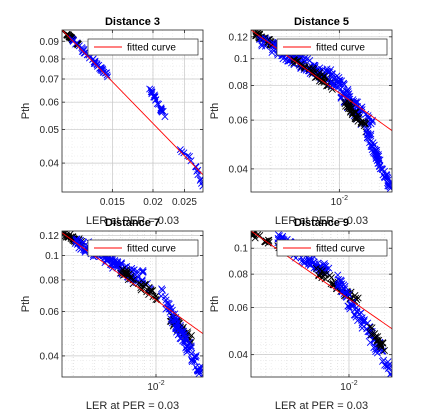  I want to click on fitted-curve-line, so click(132, 283).